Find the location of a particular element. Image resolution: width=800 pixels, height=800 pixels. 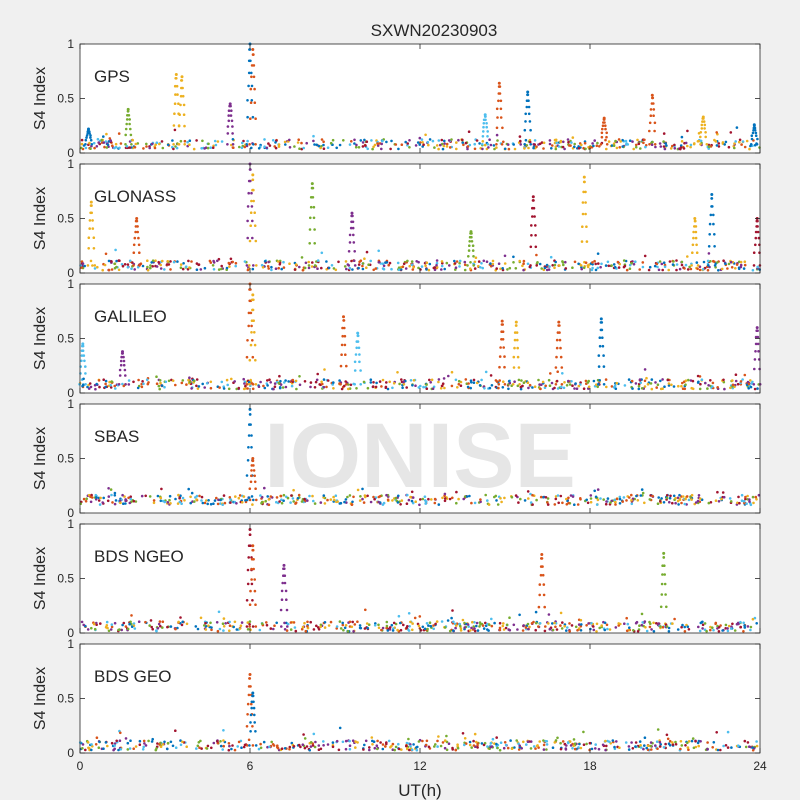

y-axis-label: S4 Index is located at coordinates (40, 218).